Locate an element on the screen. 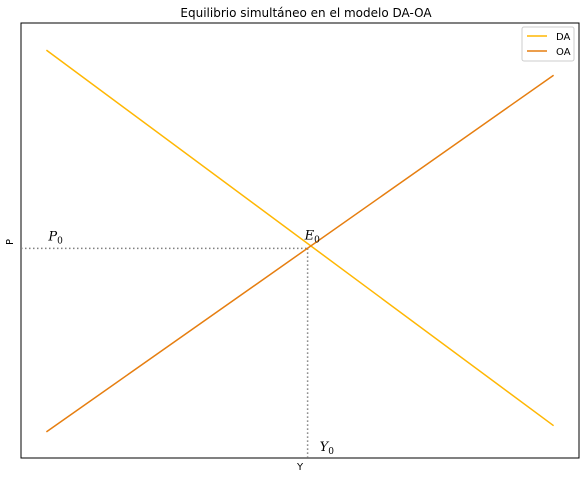 The width and height of the screenshot is (586, 479). annotation-y0: Y0 is located at coordinates (327, 448).